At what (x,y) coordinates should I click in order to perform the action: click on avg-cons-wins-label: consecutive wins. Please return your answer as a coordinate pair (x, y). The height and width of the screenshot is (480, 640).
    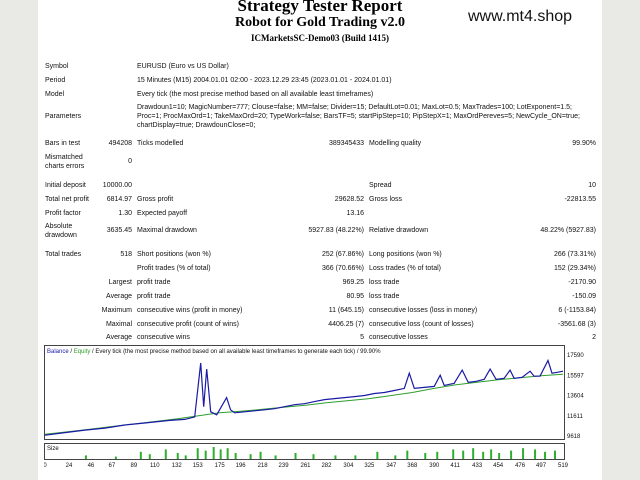
    Looking at the image, I should click on (163, 337).